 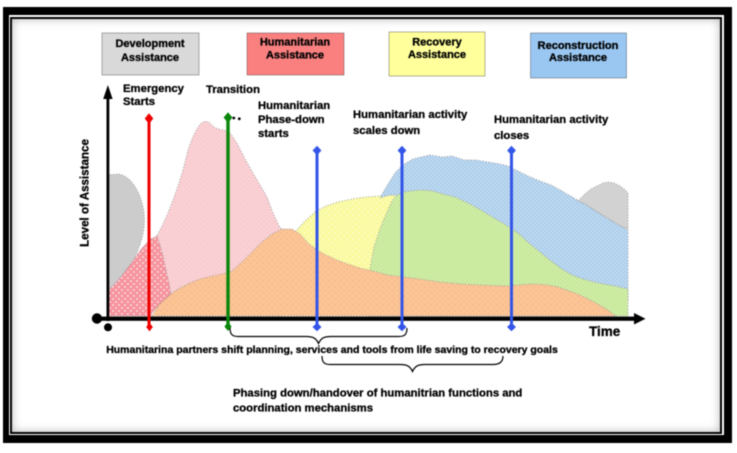 What do you see at coordinates (511, 136) in the screenshot?
I see `svg-text: closes` at bounding box center [511, 136].